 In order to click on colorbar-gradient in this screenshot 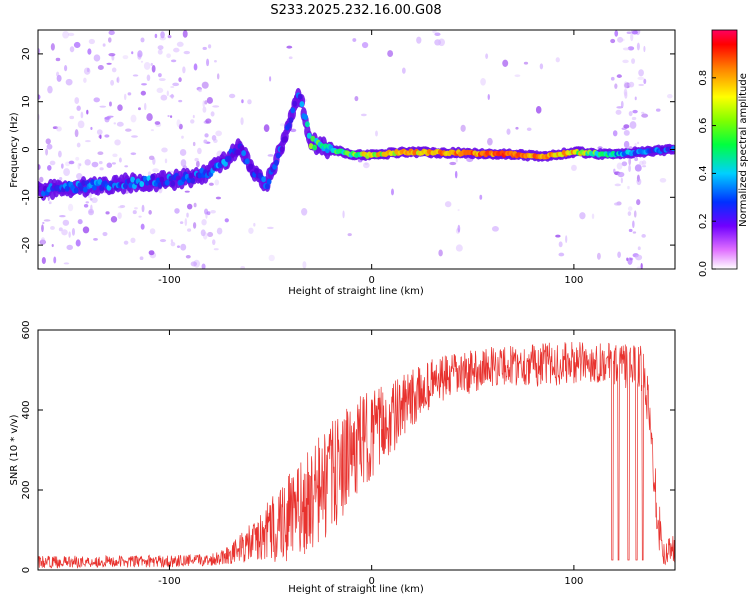, I will do `click(724, 149)`.